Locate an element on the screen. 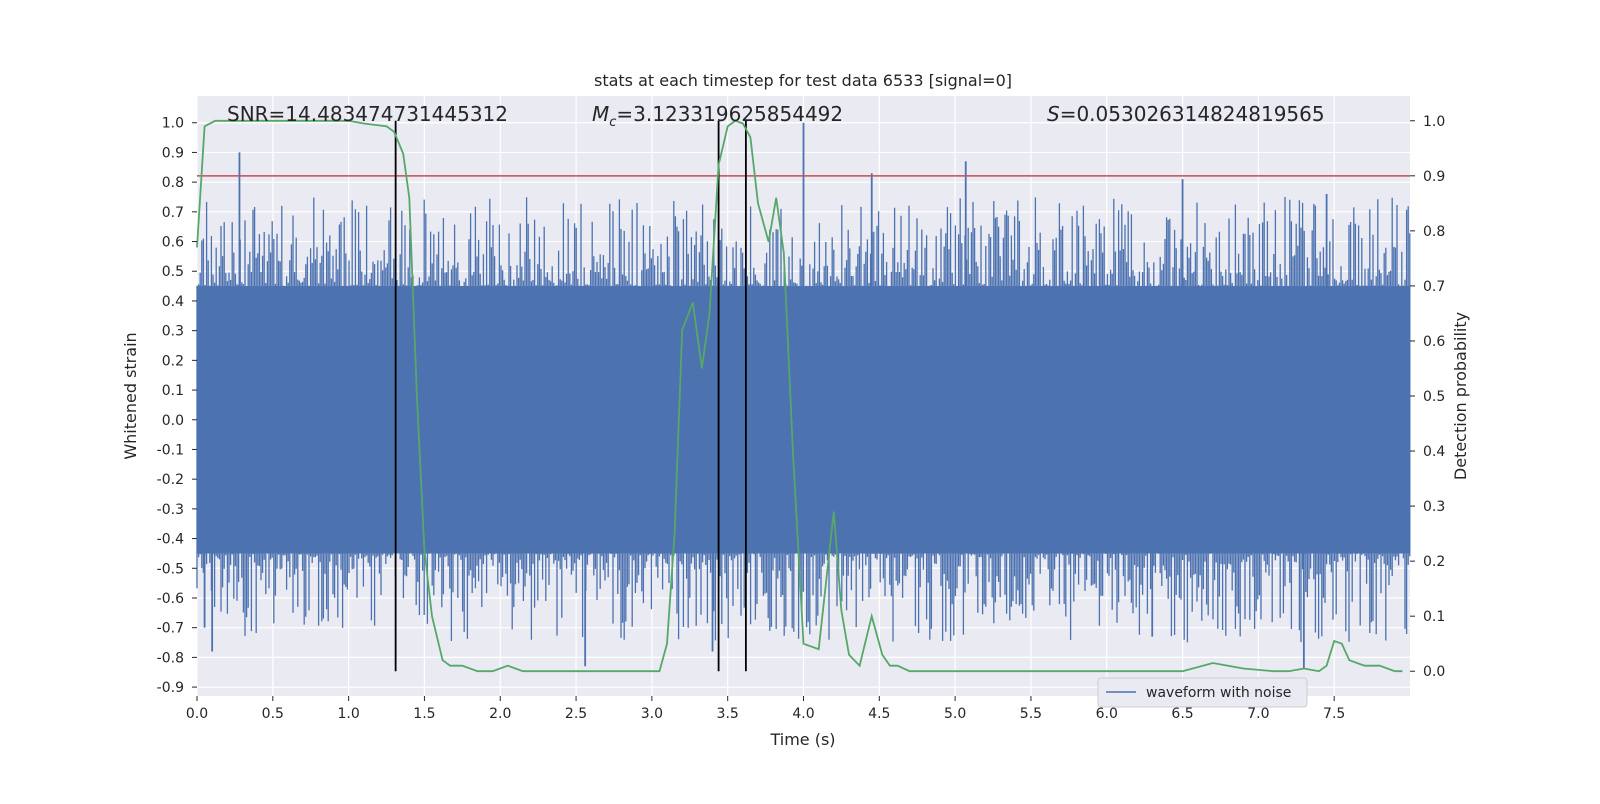 The height and width of the screenshot is (804, 1600). x-tick-label: 6.5 is located at coordinates (1182, 714).